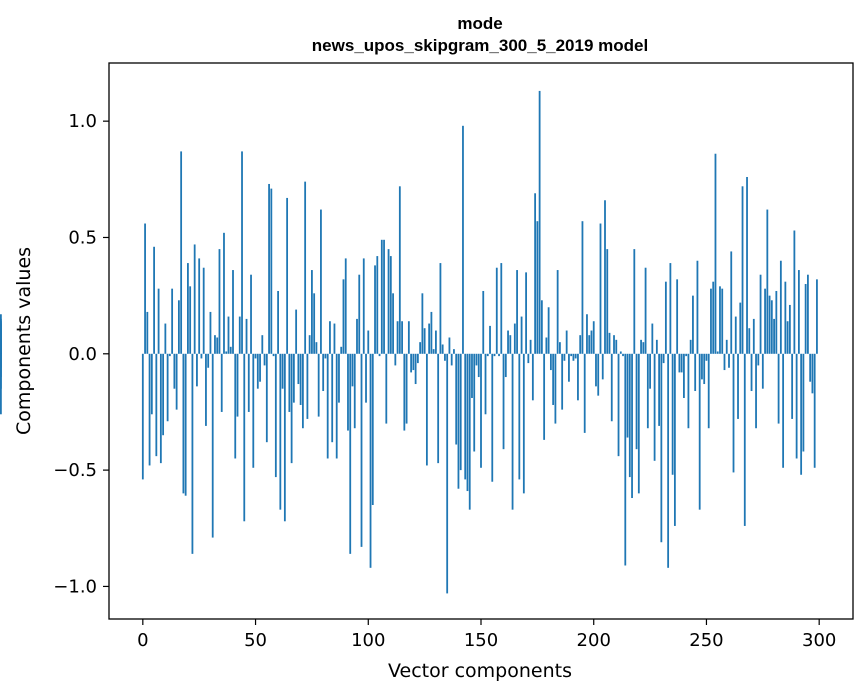 Image resolution: width=867 pixels, height=696 pixels. Describe the element at coordinates (594, 640) in the screenshot. I see `x-tick-label: 200` at that location.